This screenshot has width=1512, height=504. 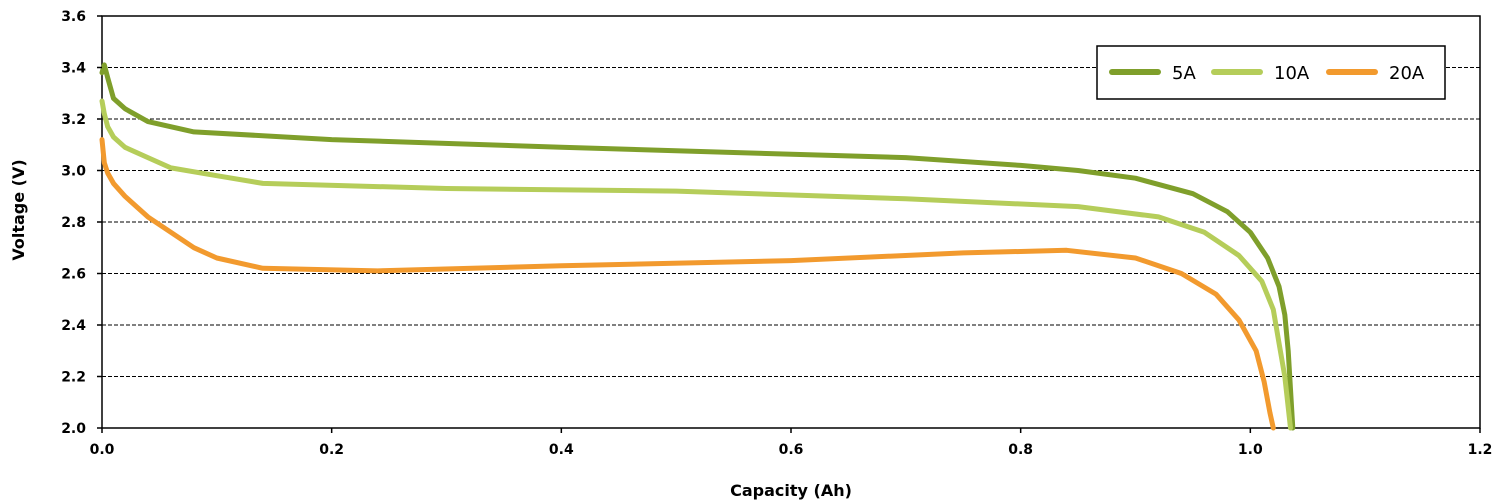 What do you see at coordinates (561, 450) in the screenshot?
I see `x-tick-label: 0.4` at bounding box center [561, 450].